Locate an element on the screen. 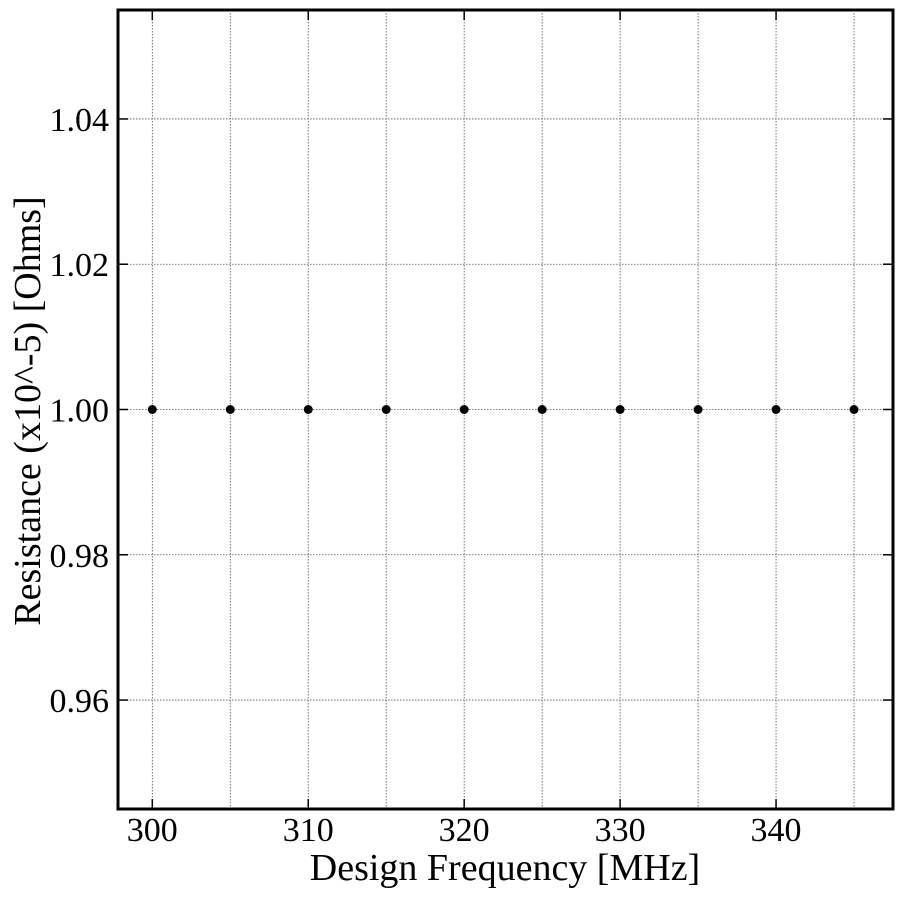 The image size is (902, 897). y-axis-label: Resistance (x10^-5) [Ohms] is located at coordinates (28, 410).